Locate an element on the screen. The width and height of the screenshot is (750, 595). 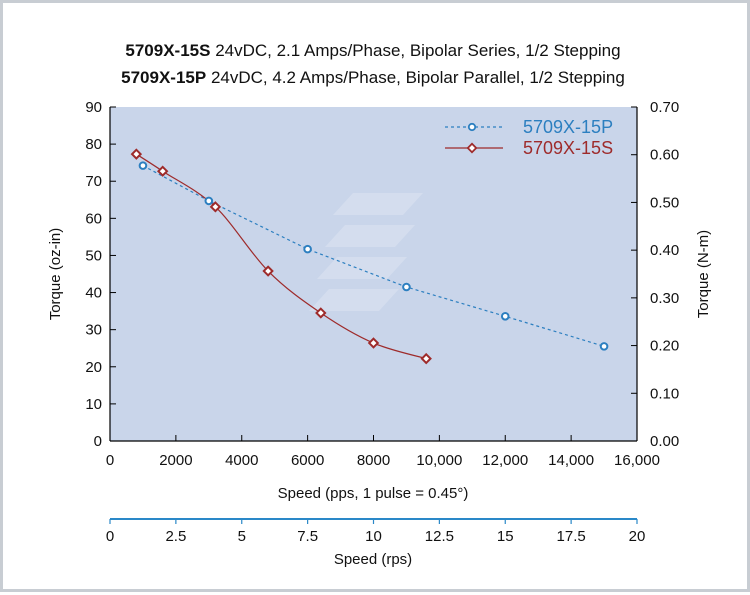
y2-axis-label: Torque (N-m) is located at coordinates (703, 274).